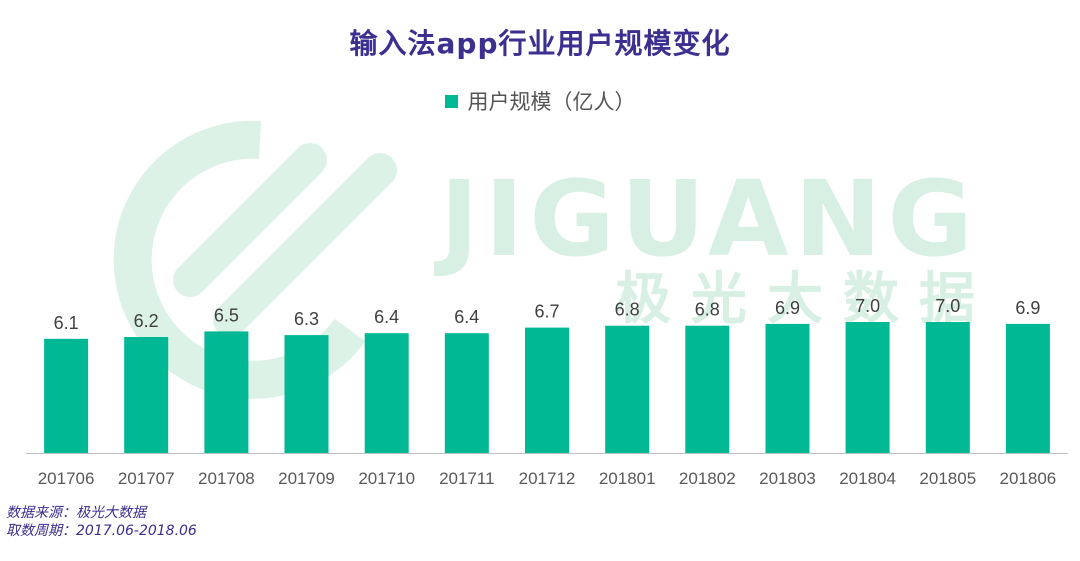 This screenshot has width=1080, height=561. What do you see at coordinates (707, 478) in the screenshot?
I see `x-tick-201802: 201802` at bounding box center [707, 478].